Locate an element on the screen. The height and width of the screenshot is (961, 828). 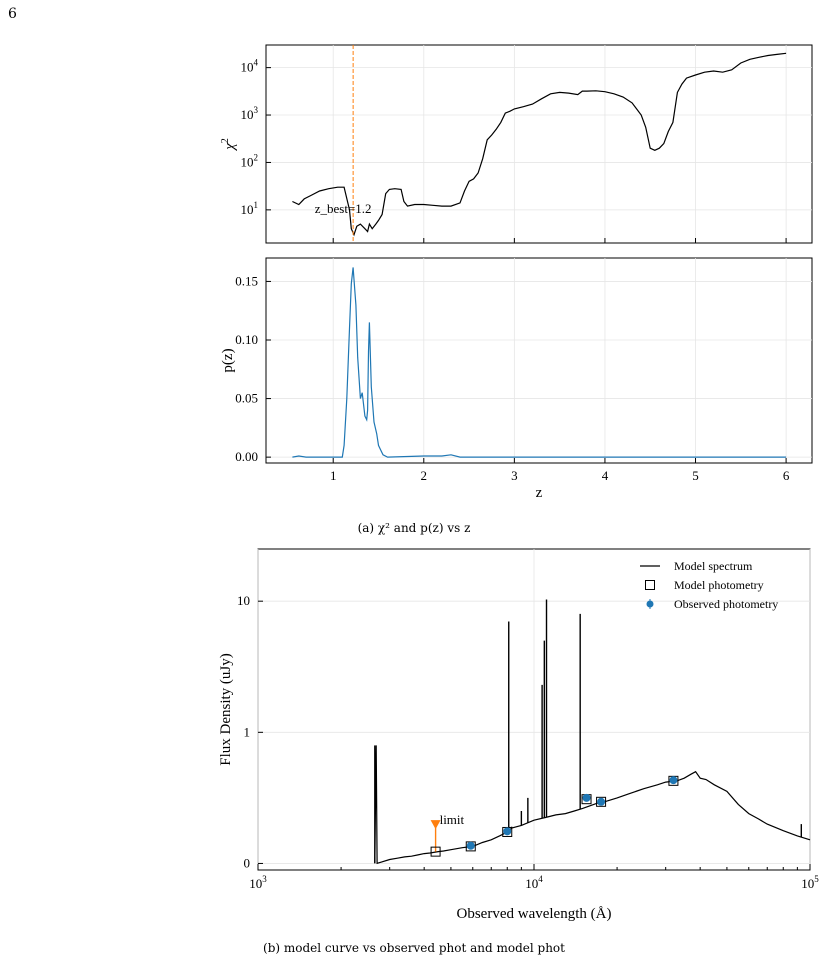
upper-limit-marker is located at coordinates (435, 825).